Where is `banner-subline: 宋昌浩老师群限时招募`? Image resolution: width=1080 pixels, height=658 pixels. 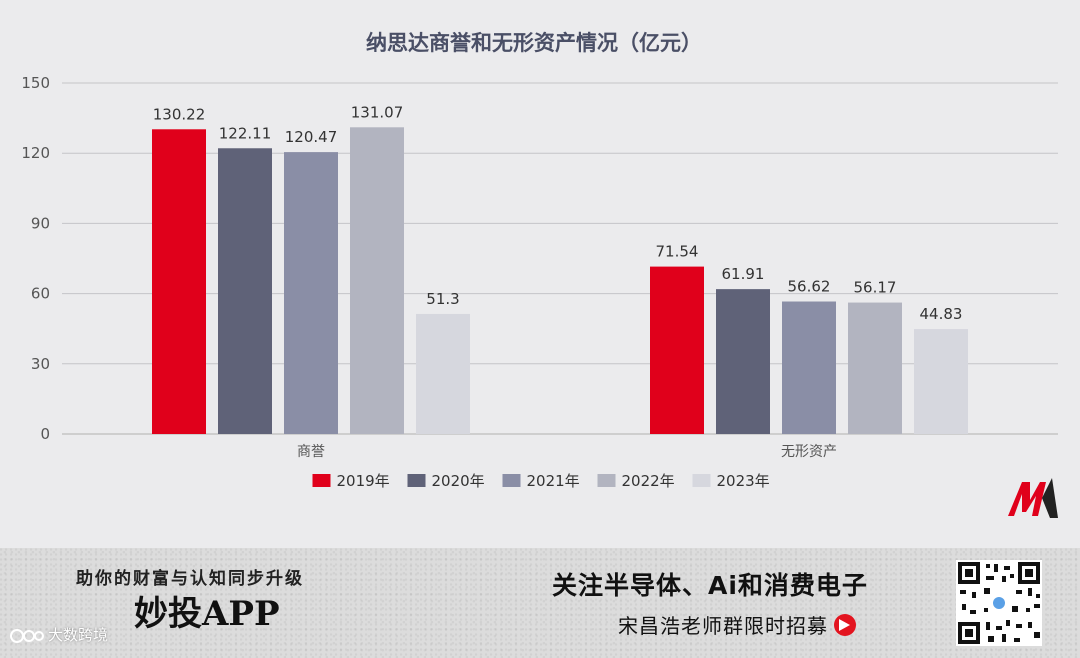
banner-subline: 宋昌浩老师群限时招募 is located at coordinates (737, 624).